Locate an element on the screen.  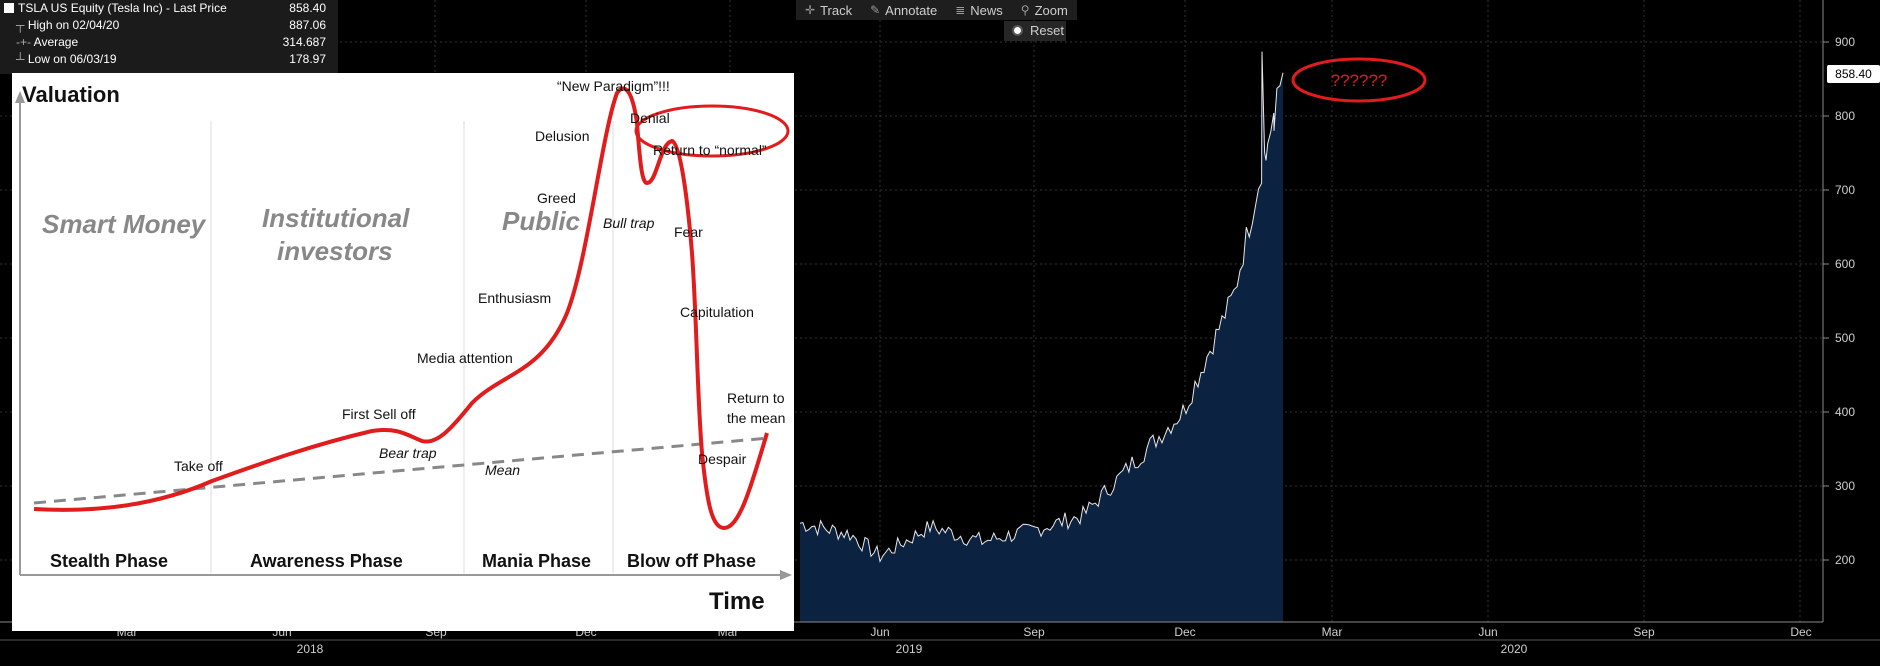
year-label-2019: 2019 is located at coordinates (909, 649).